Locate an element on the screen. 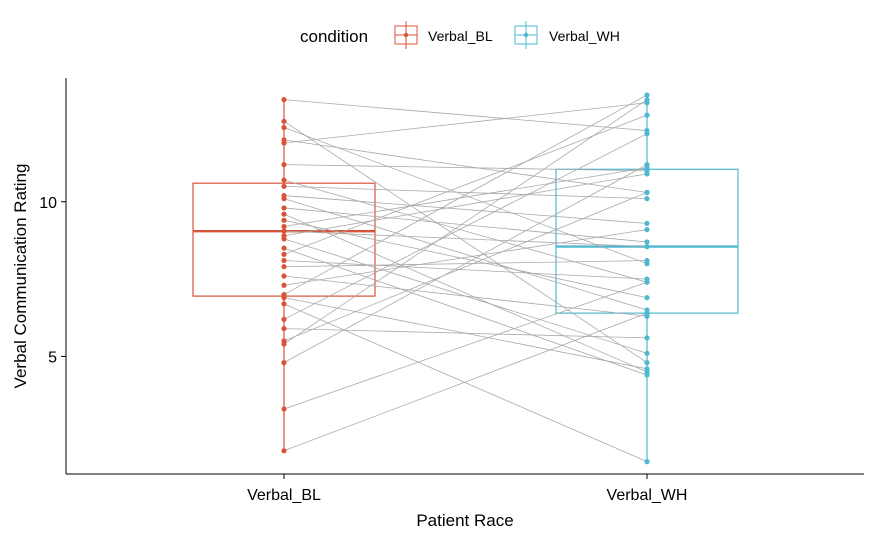 This screenshot has width=875, height=540. legend-key-wh is located at coordinates (526, 35).